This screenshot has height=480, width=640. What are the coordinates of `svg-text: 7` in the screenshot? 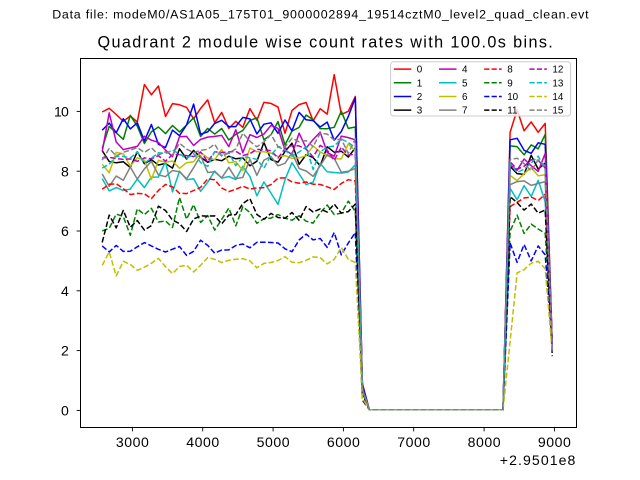 It's located at (465, 111).